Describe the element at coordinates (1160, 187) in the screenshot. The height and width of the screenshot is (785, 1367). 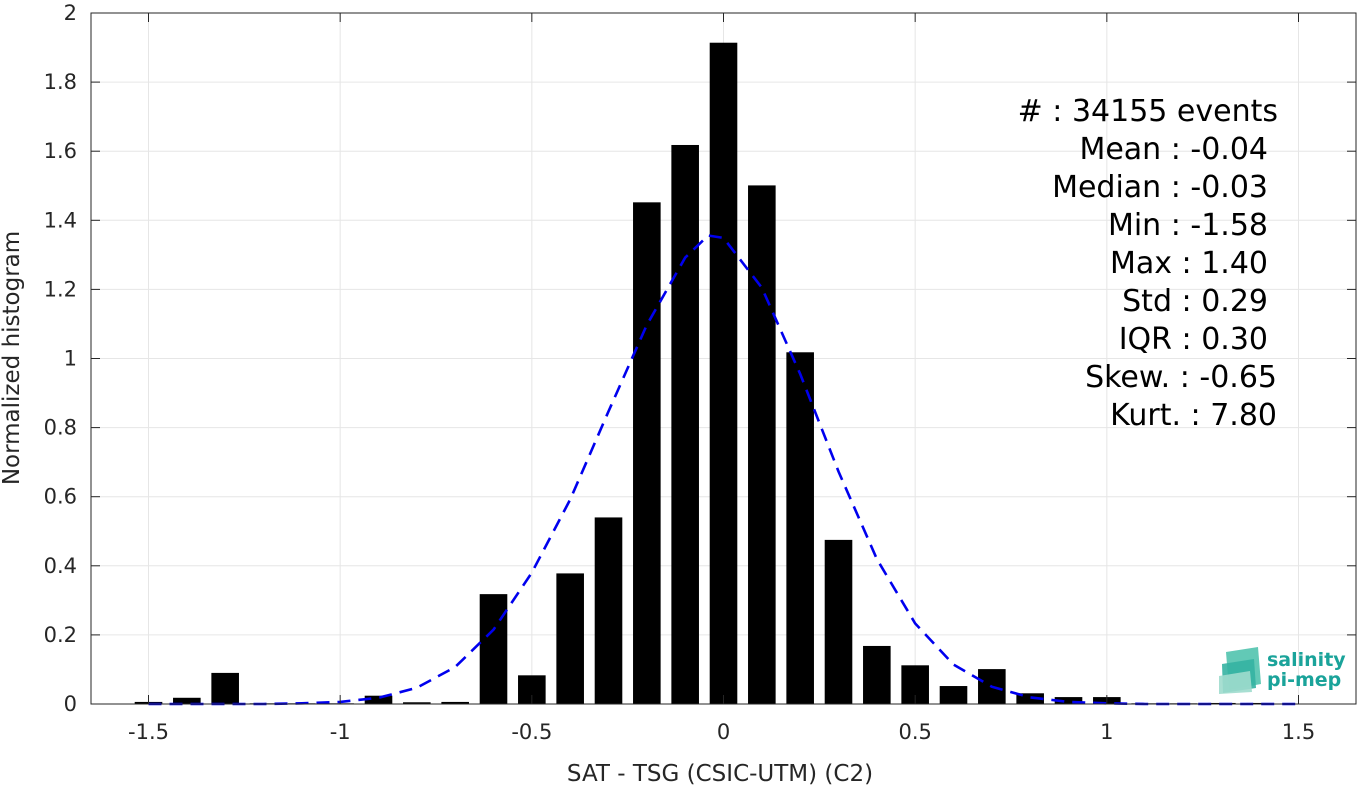
I see `stat-median: Median : -0.03` at that location.